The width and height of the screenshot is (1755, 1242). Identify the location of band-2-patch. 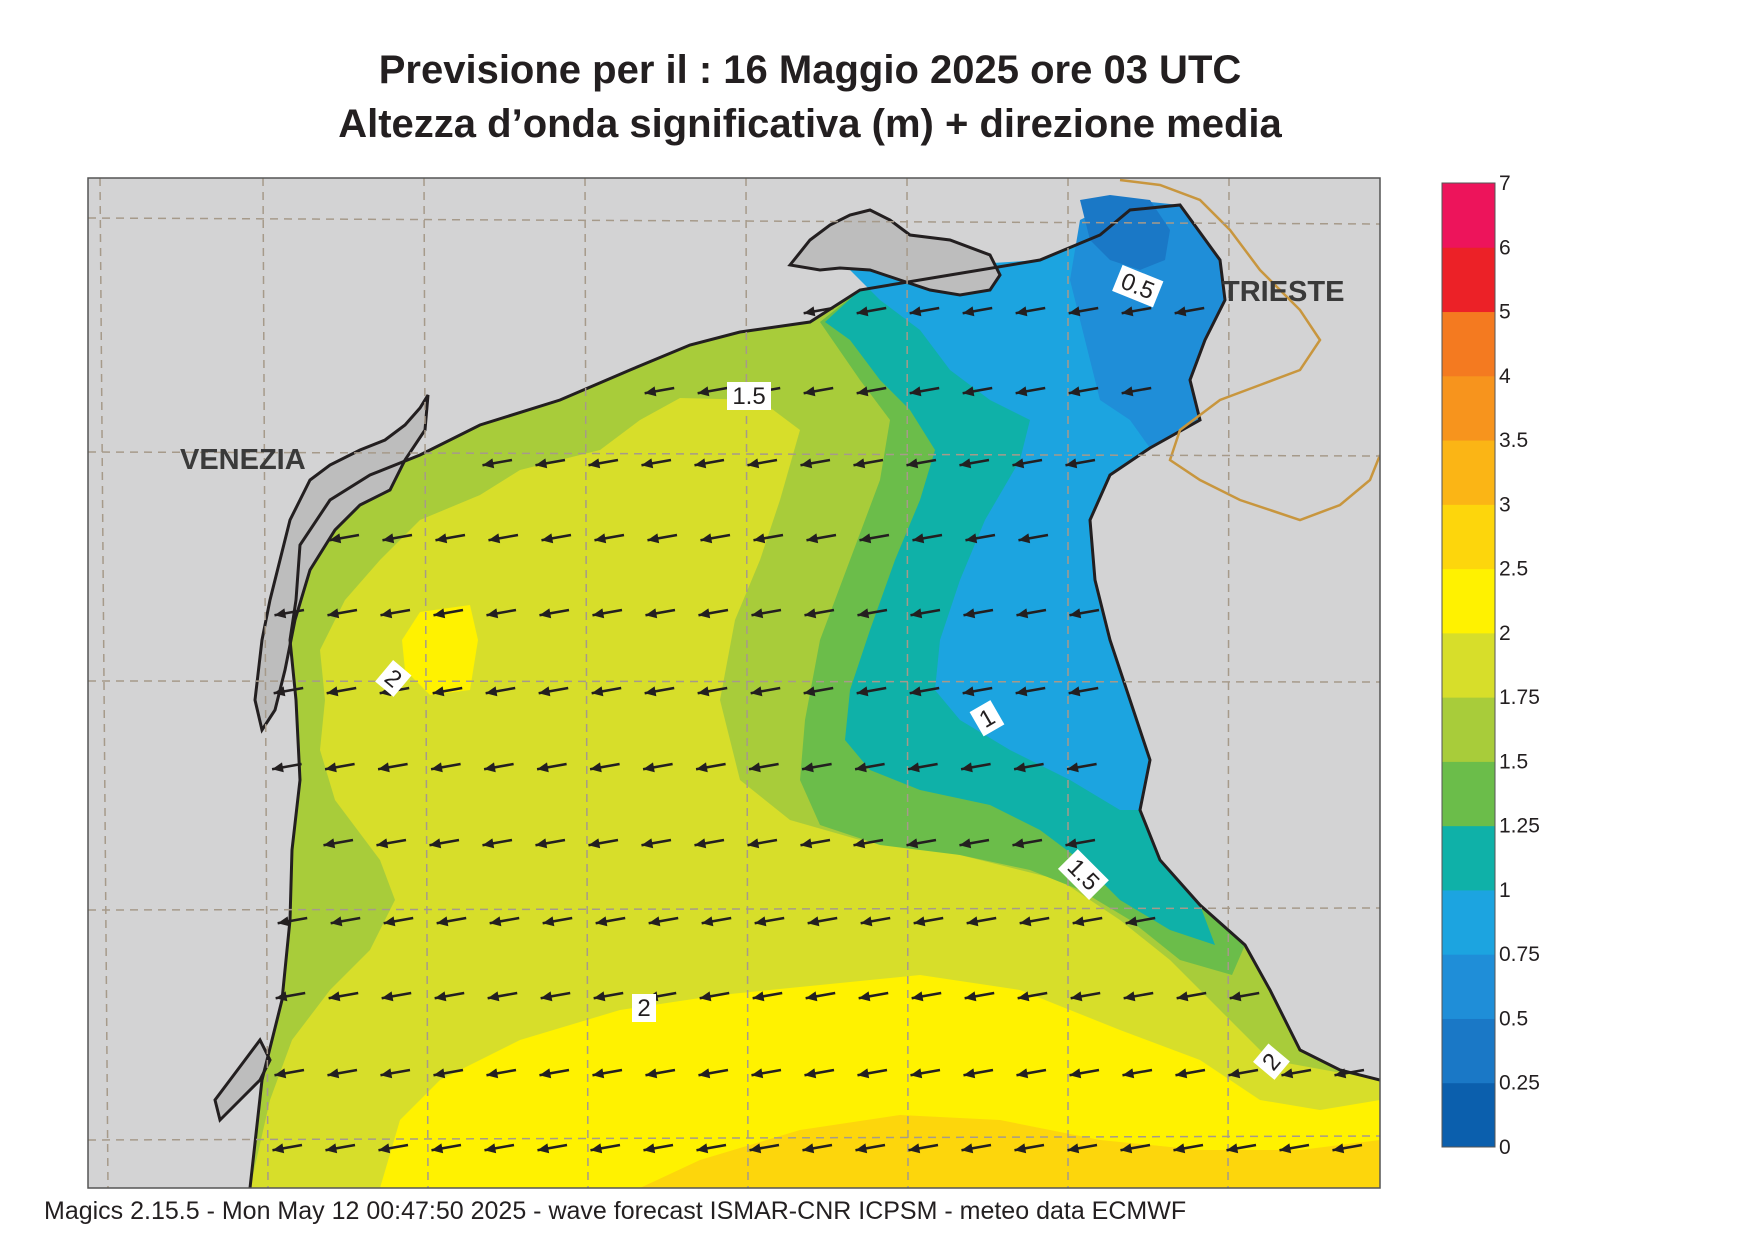
(440, 650).